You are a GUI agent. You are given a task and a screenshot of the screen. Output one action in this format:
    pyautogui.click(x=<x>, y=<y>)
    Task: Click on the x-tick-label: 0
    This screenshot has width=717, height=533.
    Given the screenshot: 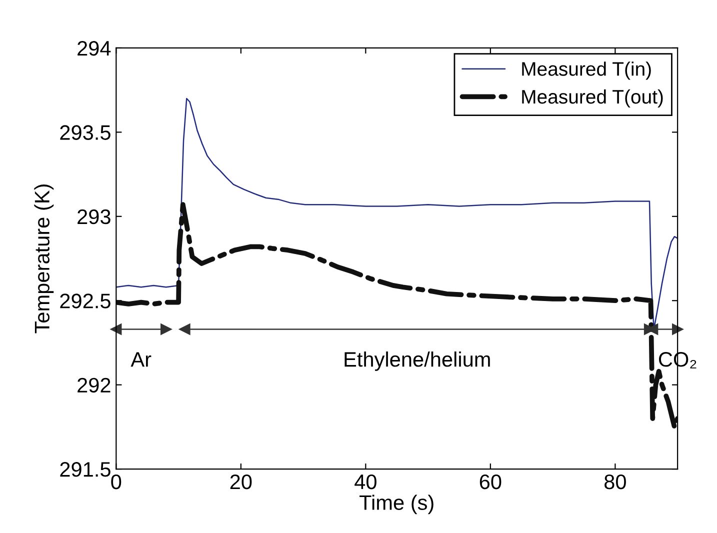 What is the action you would take?
    pyautogui.click(x=116, y=482)
    